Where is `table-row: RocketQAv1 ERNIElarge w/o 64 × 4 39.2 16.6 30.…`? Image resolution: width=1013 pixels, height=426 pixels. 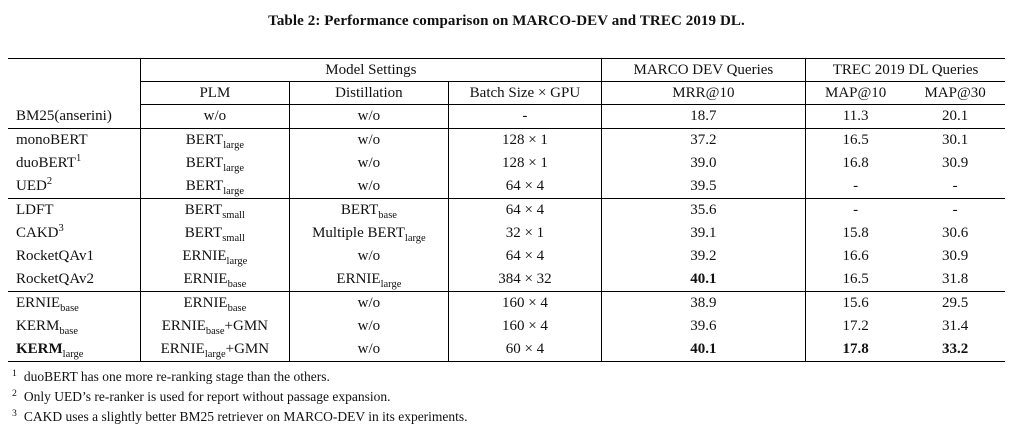
table-row: RocketQAv1 ERNIElarge w/o 64 × 4 39.2 16.6 30.… is located at coordinates (506, 256).